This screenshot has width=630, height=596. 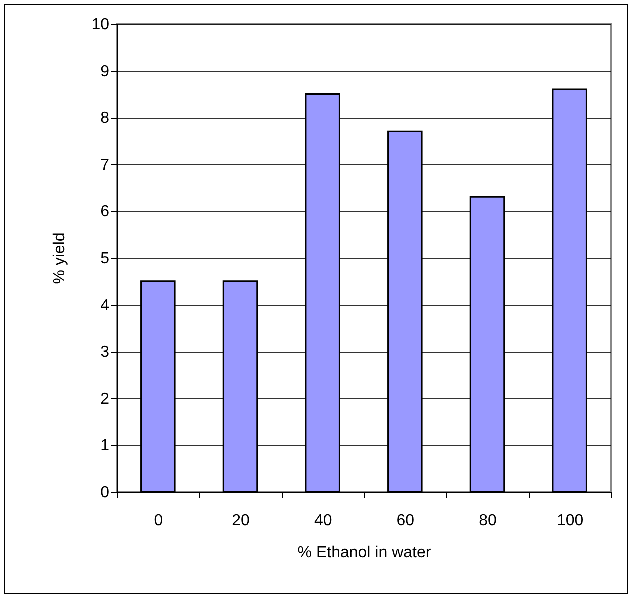 What do you see at coordinates (241, 521) in the screenshot?
I see `x-tick-label: 20` at bounding box center [241, 521].